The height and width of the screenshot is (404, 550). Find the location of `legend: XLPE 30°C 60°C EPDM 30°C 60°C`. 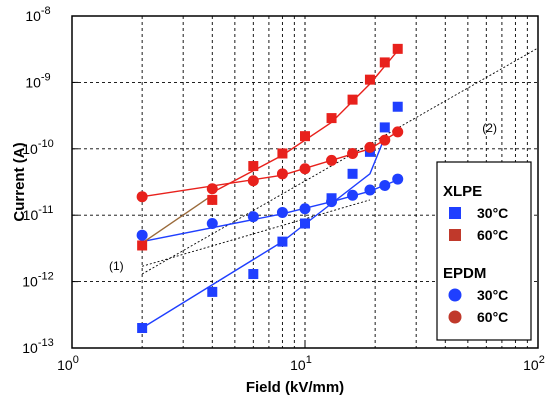

legend: XLPE 30°C 60°C EPDM 30°C 60°C is located at coordinates (484, 251).